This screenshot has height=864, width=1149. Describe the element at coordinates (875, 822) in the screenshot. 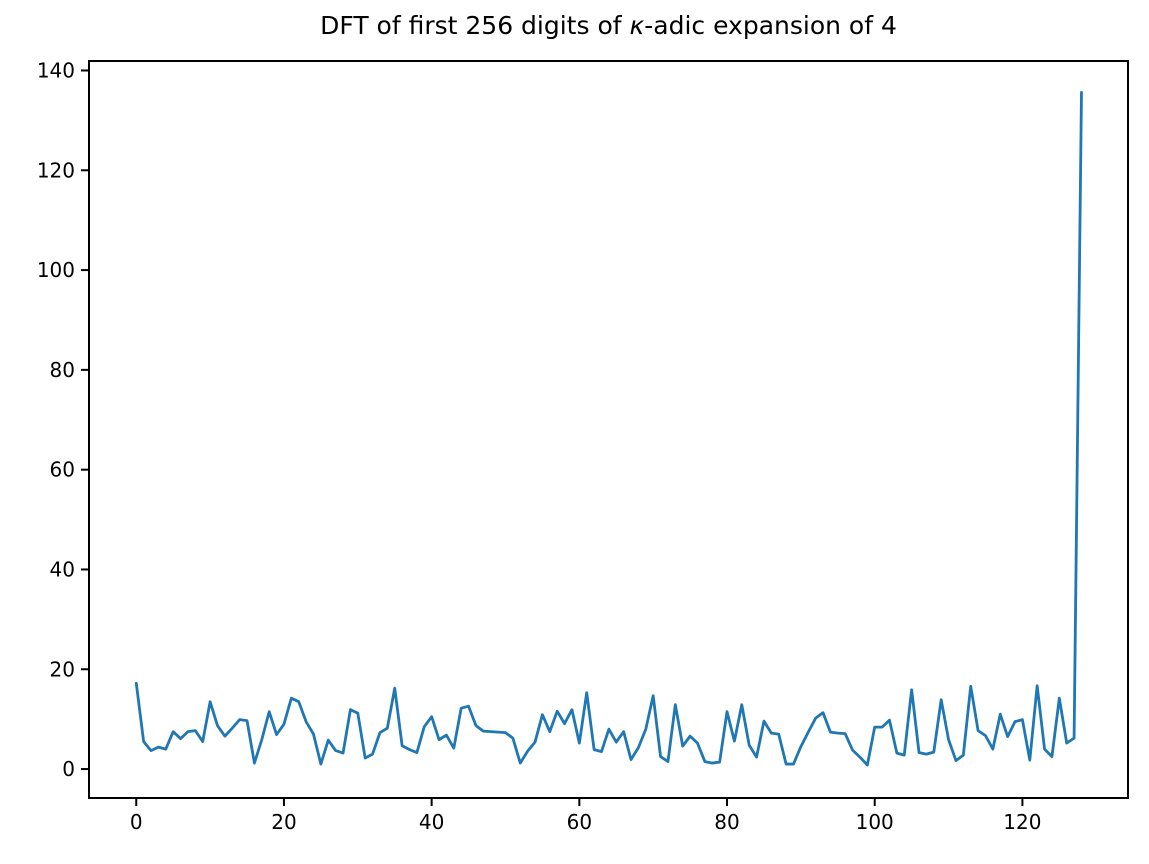

I see `x-tick-label: 100` at that location.